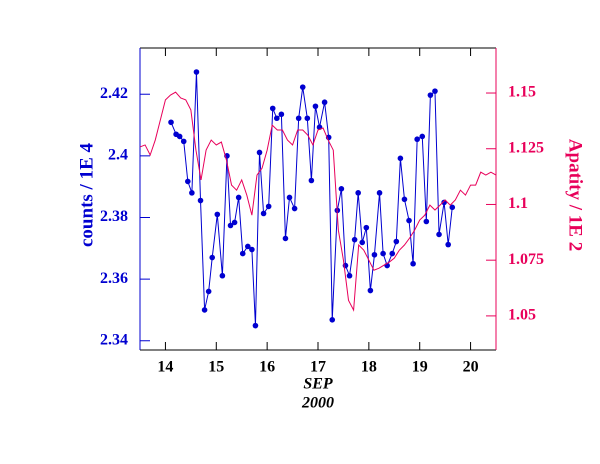 This screenshot has height=464, width=600. Describe the element at coordinates (471, 367) in the screenshot. I see `x-tick-label: 20` at that location.